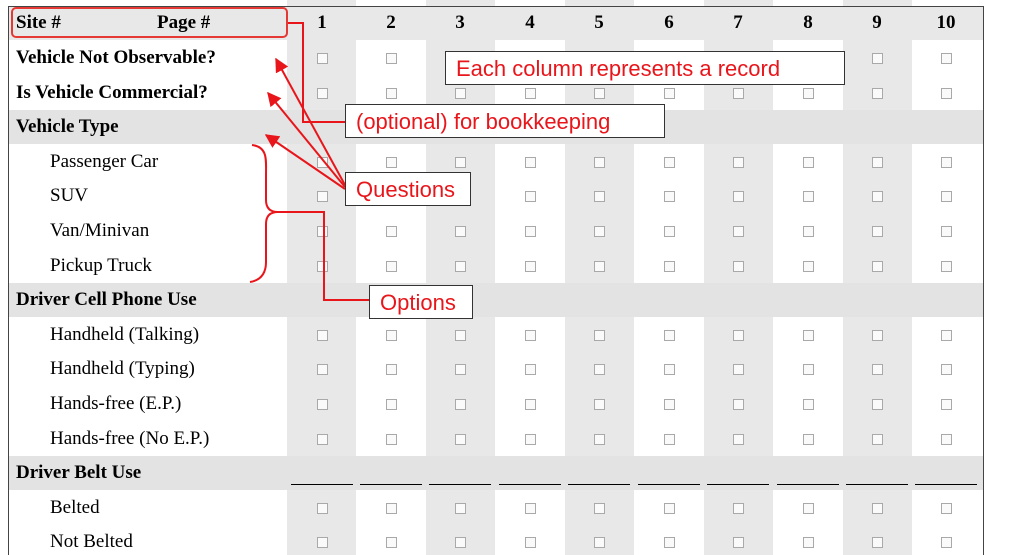 The width and height of the screenshot is (1009, 555). I want to click on checkbox-r9-c10, so click(946, 370).